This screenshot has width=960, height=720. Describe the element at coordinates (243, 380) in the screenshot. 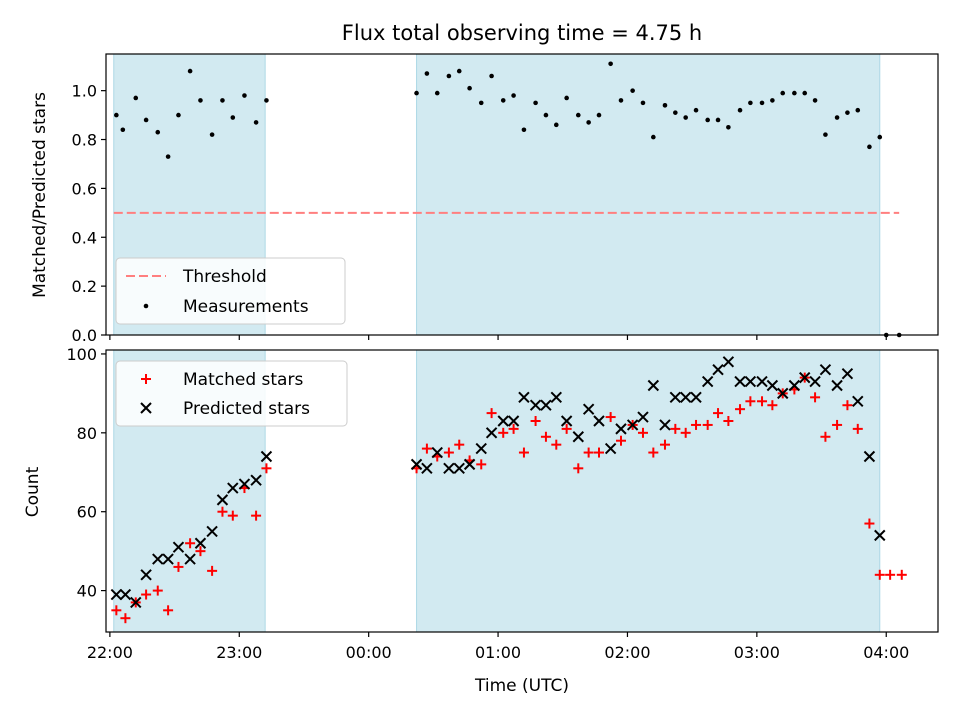

I see `legend-matched-label: Matched stars` at that location.